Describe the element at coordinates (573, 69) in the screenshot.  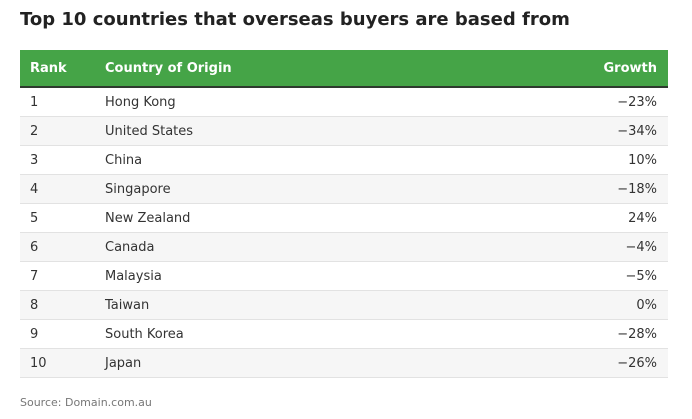
I see `column-header: Growth` at that location.